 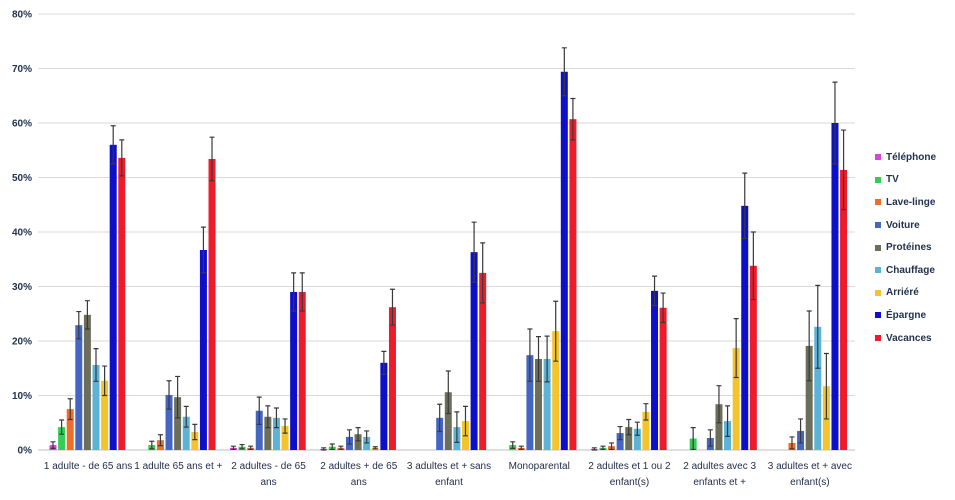 What do you see at coordinates (22, 124) in the screenshot?
I see `y-tick-label: 60%` at bounding box center [22, 124].